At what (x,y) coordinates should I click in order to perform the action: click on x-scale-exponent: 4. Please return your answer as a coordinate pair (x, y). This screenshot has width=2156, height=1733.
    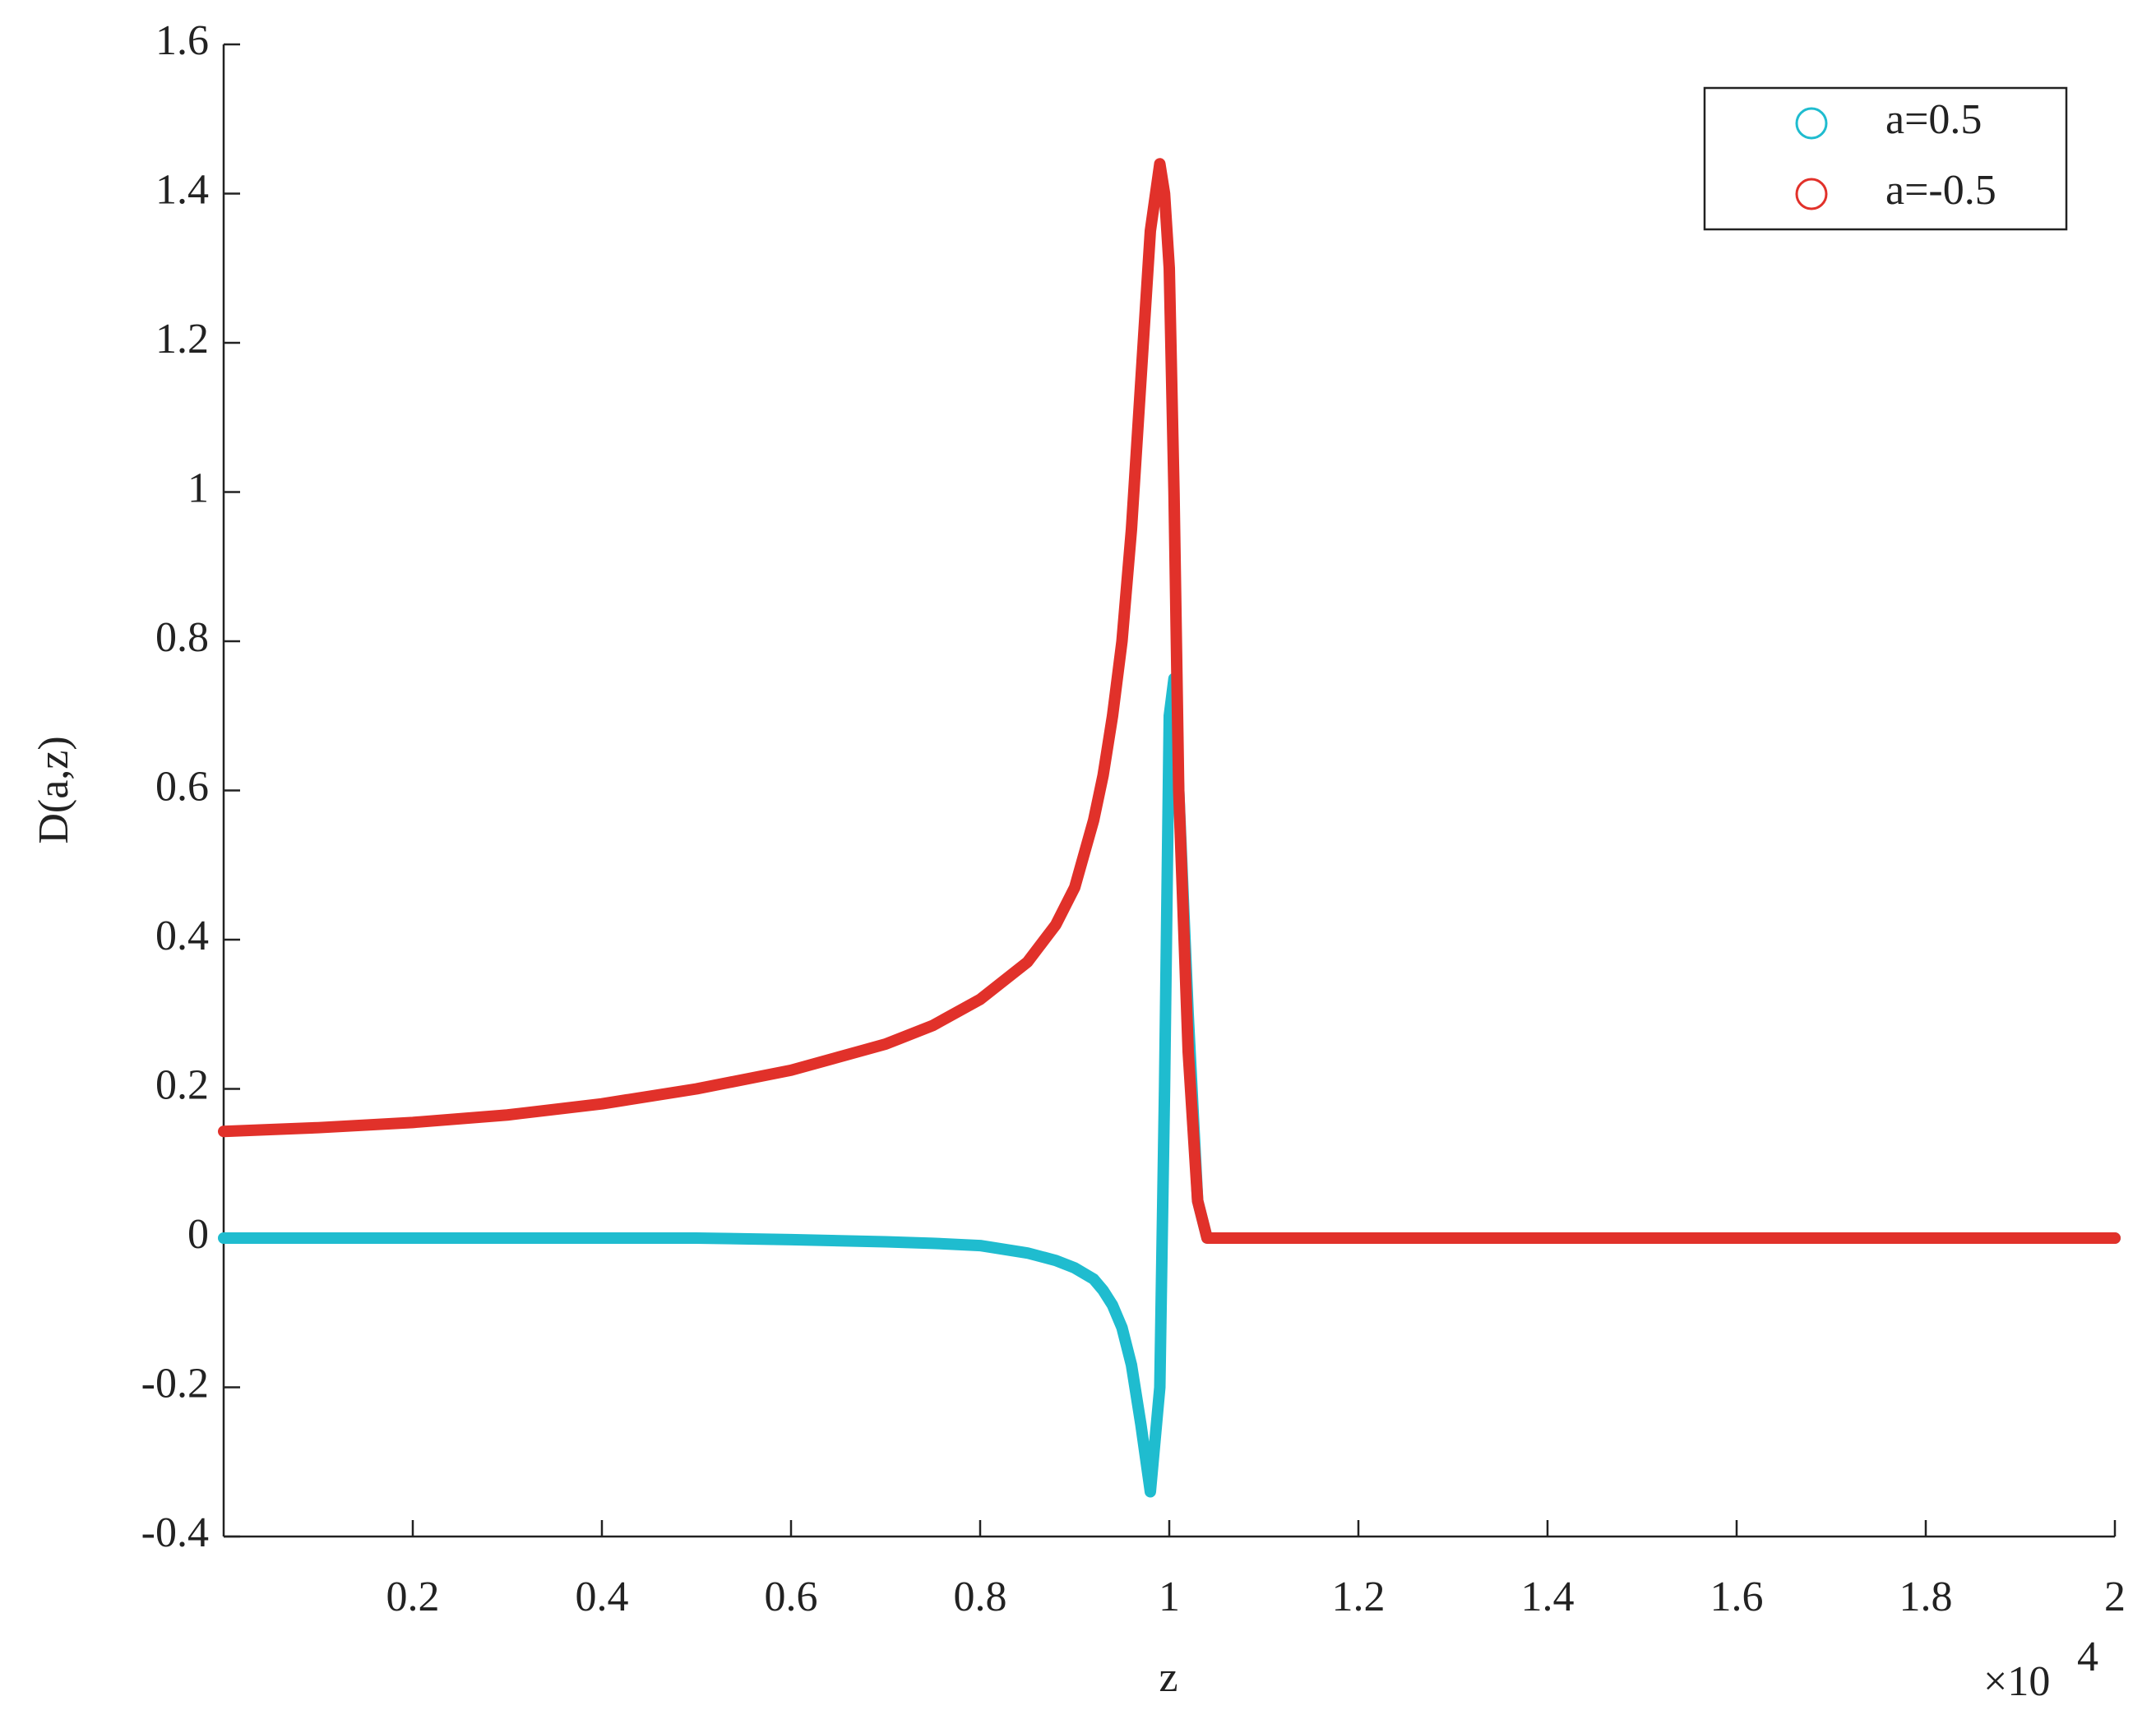
    Looking at the image, I should click on (2087, 1657).